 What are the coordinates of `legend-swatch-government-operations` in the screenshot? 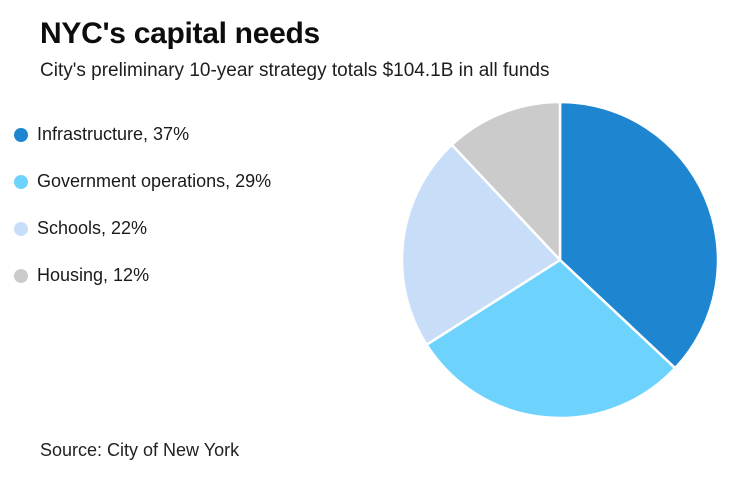 It's located at (21, 181).